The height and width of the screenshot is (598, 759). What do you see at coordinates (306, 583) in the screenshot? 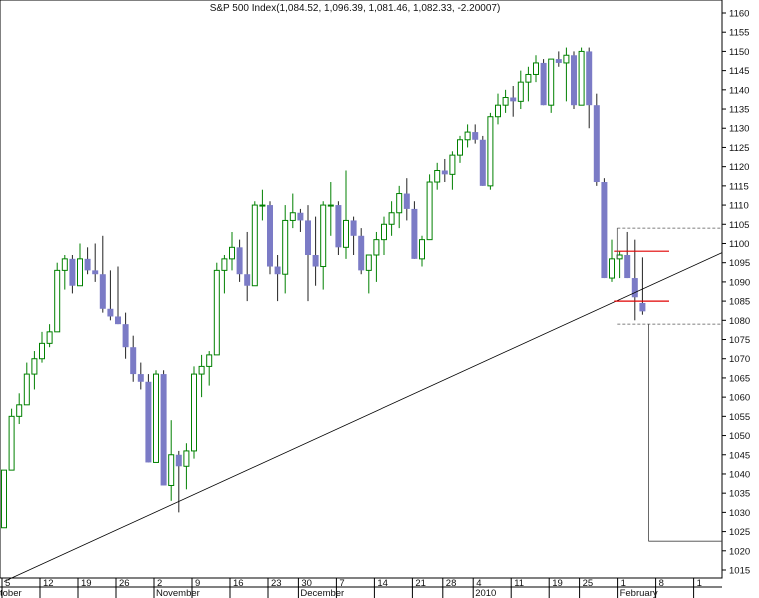
I see `x-day-label: 30` at bounding box center [306, 583].